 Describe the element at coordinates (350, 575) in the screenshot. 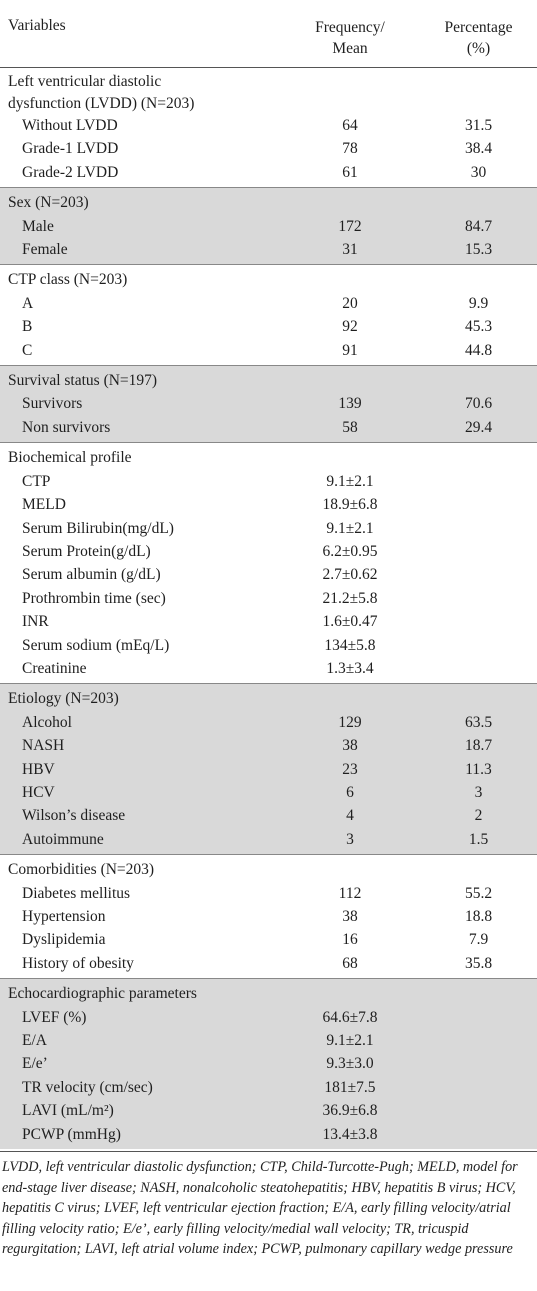

I see `row-frequency-mean: 2.7±0.62` at that location.